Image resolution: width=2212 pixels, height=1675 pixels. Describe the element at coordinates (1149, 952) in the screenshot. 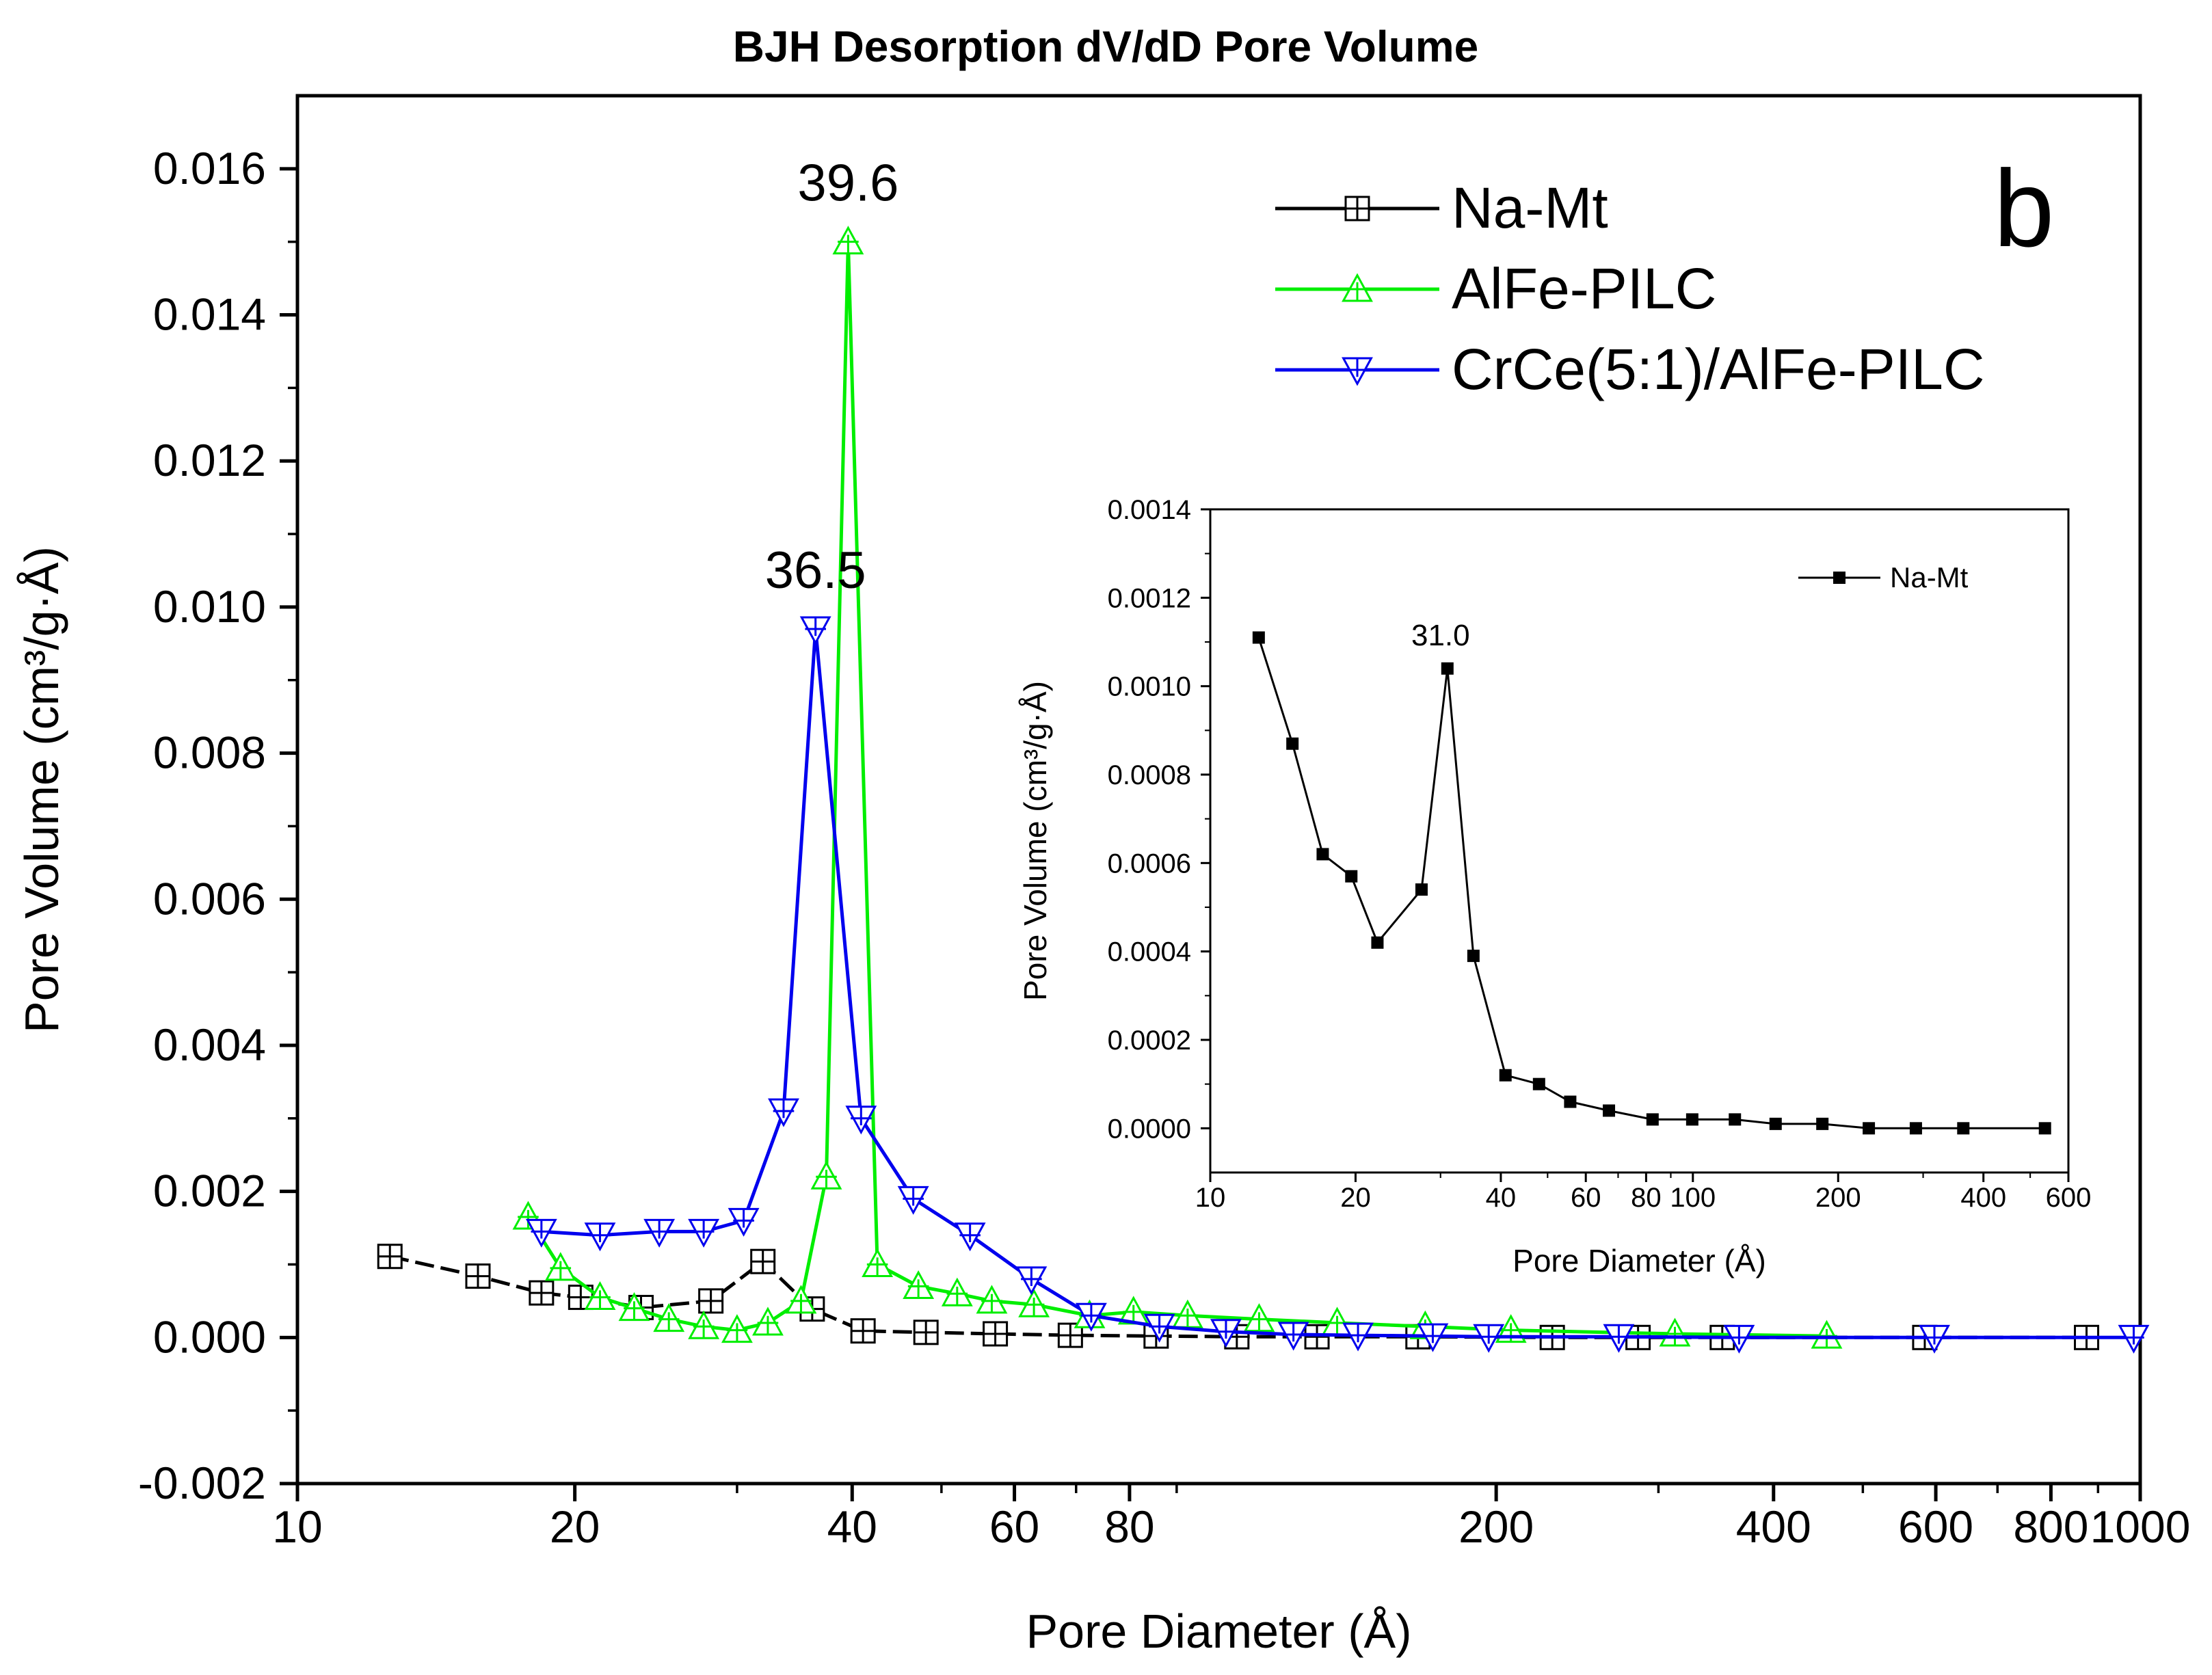

I see `inset-y-tick-label: 0.0004` at that location.